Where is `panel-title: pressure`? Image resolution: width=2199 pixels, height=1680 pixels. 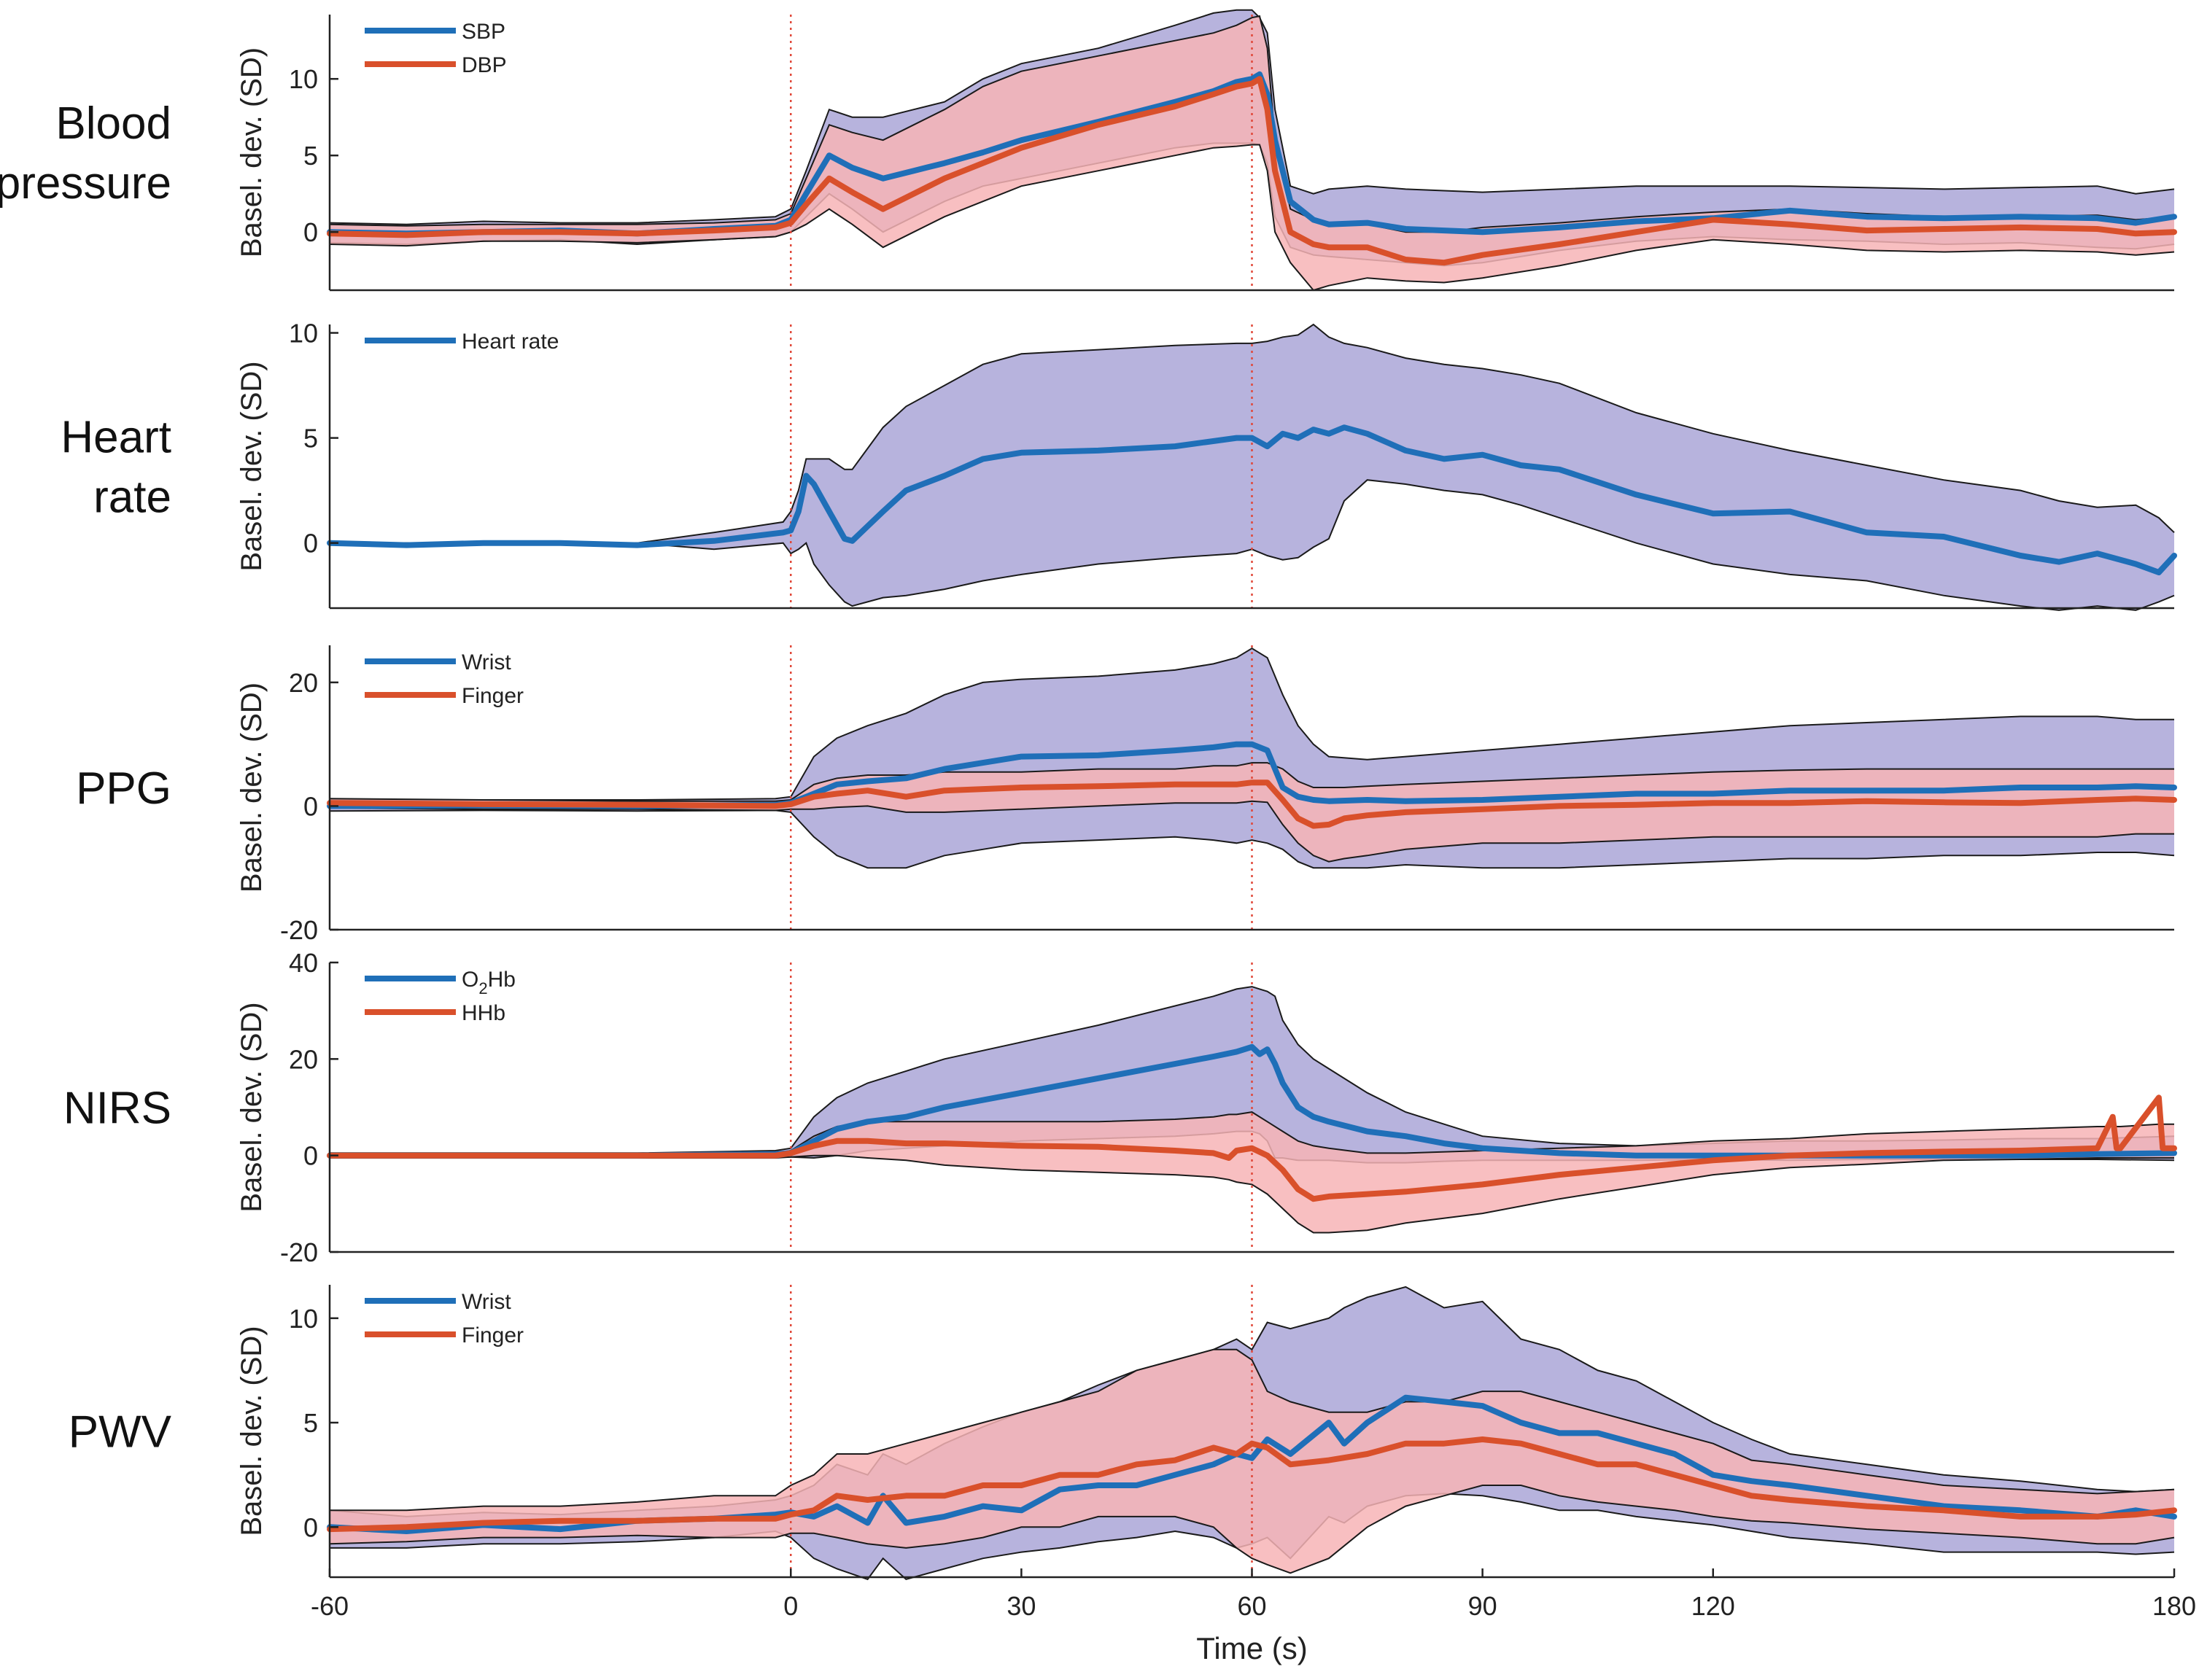 panel-title: pressure is located at coordinates (86, 183).